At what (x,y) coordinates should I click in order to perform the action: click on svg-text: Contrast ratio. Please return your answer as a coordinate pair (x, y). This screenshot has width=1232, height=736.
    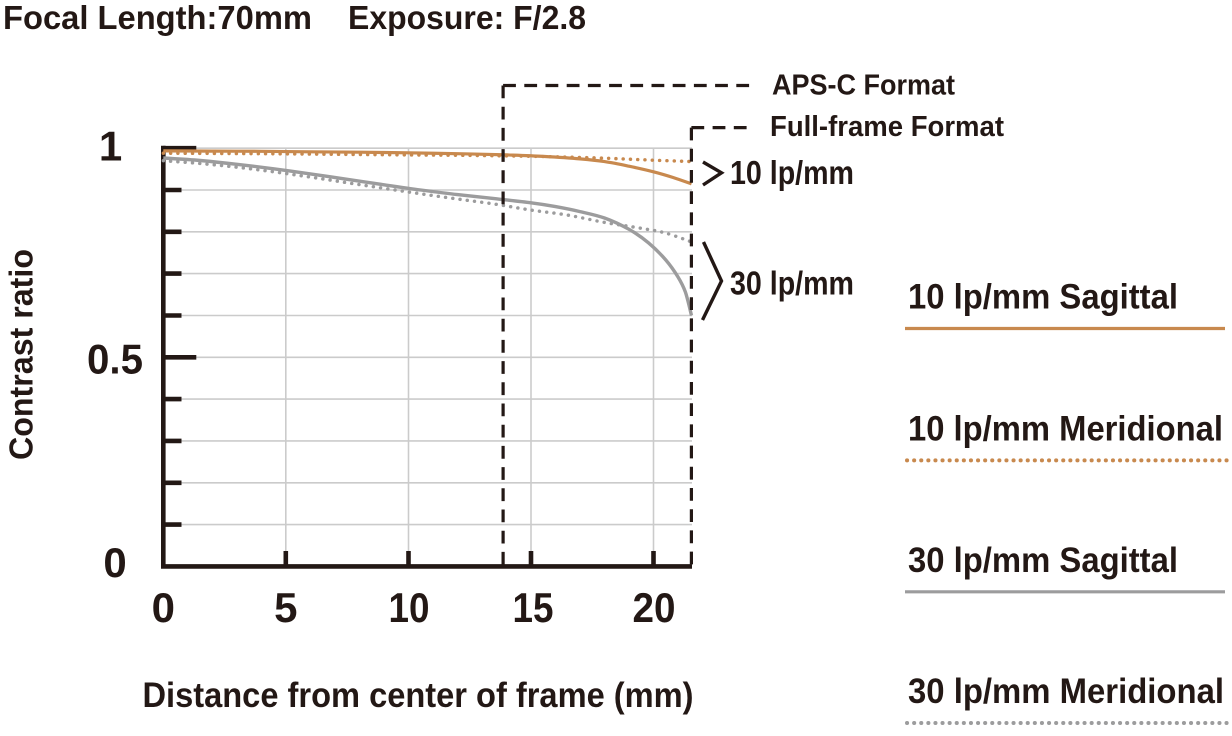
    Looking at the image, I should click on (21, 354).